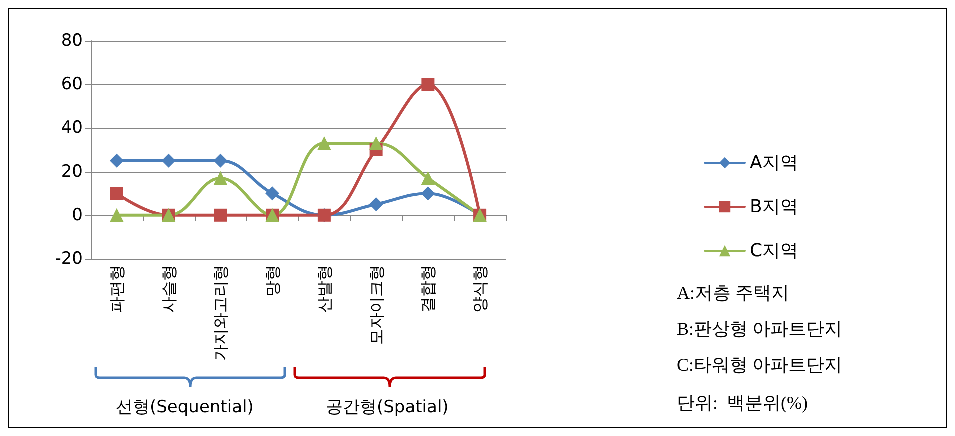 The width and height of the screenshot is (955, 436). I want to click on x-tick-label: 가지와고리형, so click(220, 313).